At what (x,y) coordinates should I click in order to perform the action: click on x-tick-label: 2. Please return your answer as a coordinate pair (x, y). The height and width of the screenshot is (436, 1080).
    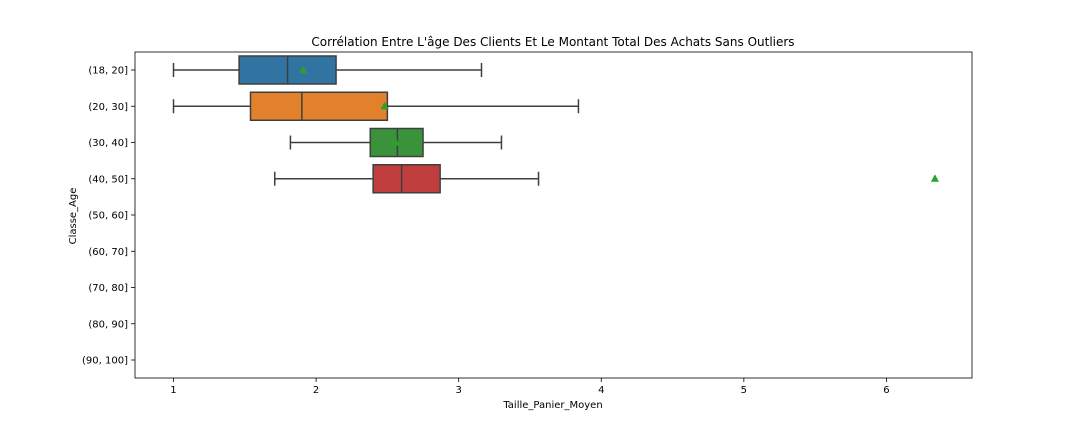
    Looking at the image, I should click on (316, 390).